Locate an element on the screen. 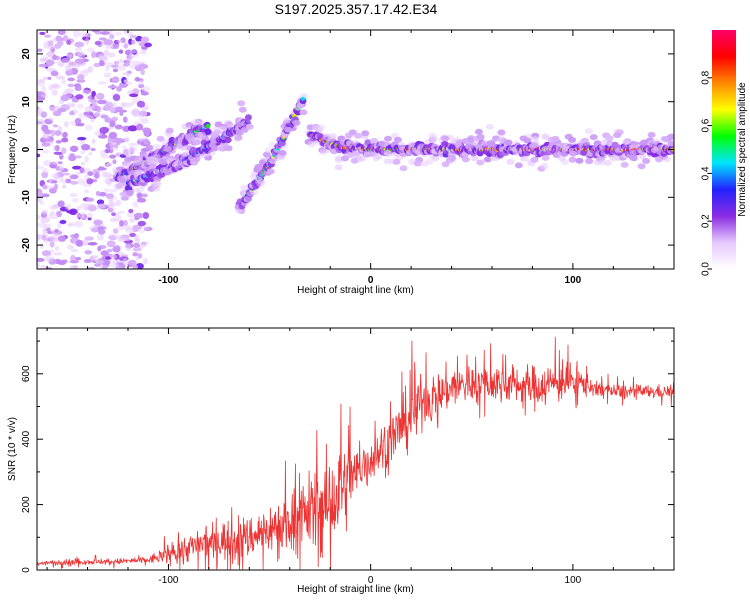 This screenshot has height=600, width=750. spectrogram-x-tick-label: 0 is located at coordinates (371, 280).